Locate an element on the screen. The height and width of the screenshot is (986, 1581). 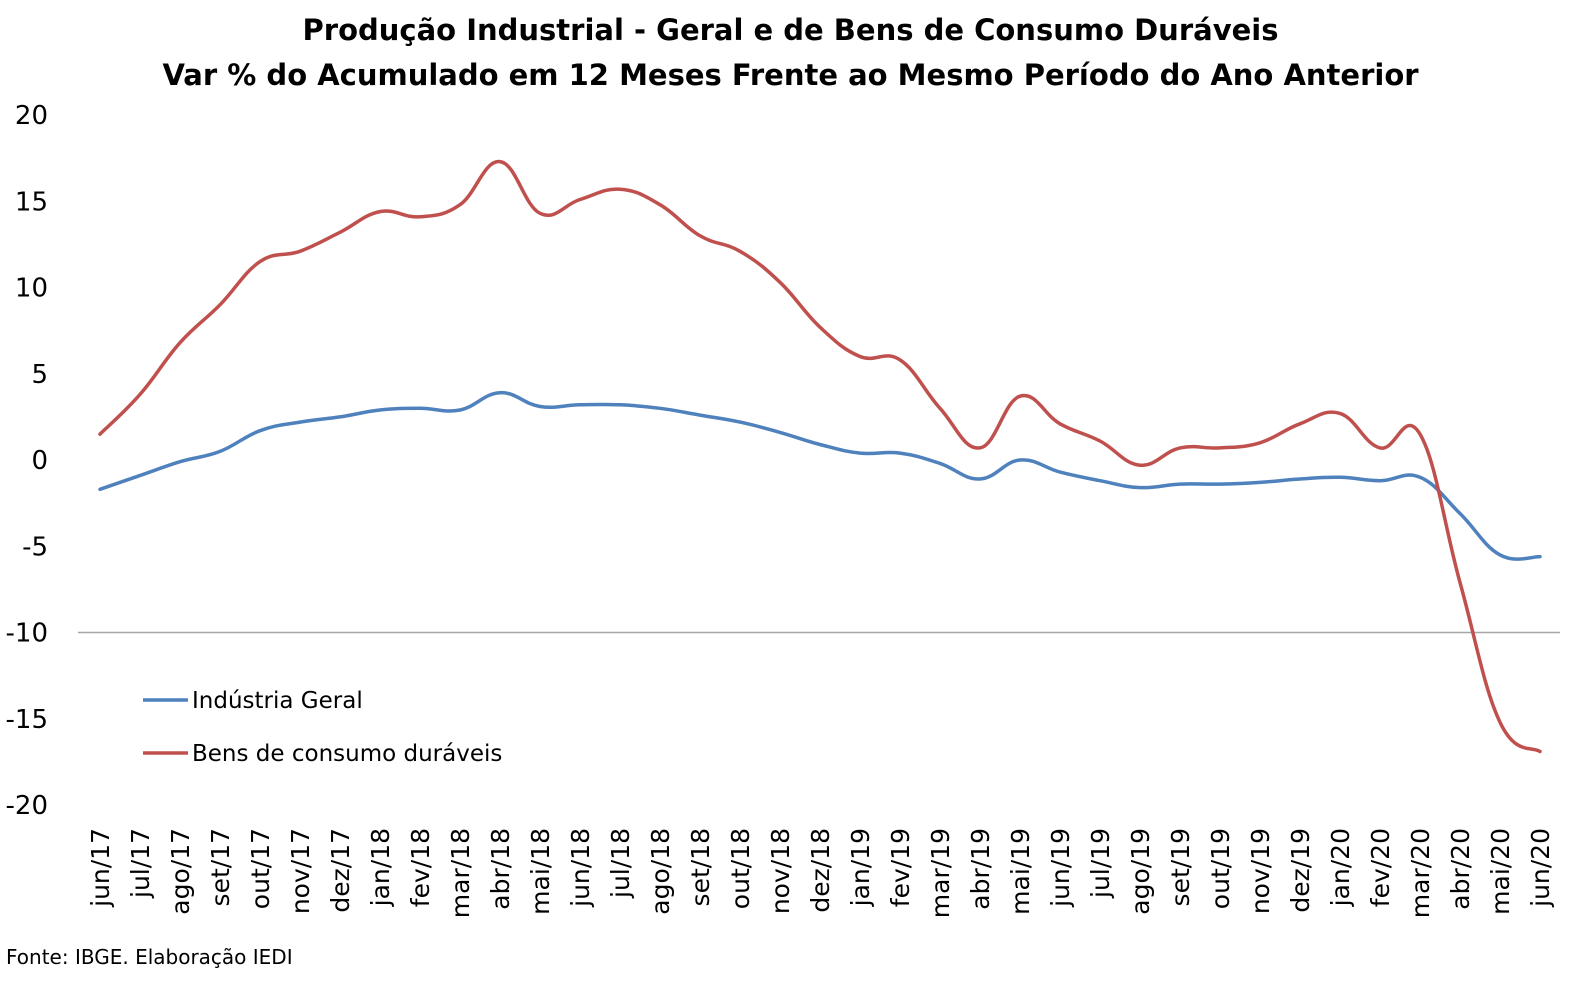
x-tick-label: abr/18 is located at coordinates (500, 869).